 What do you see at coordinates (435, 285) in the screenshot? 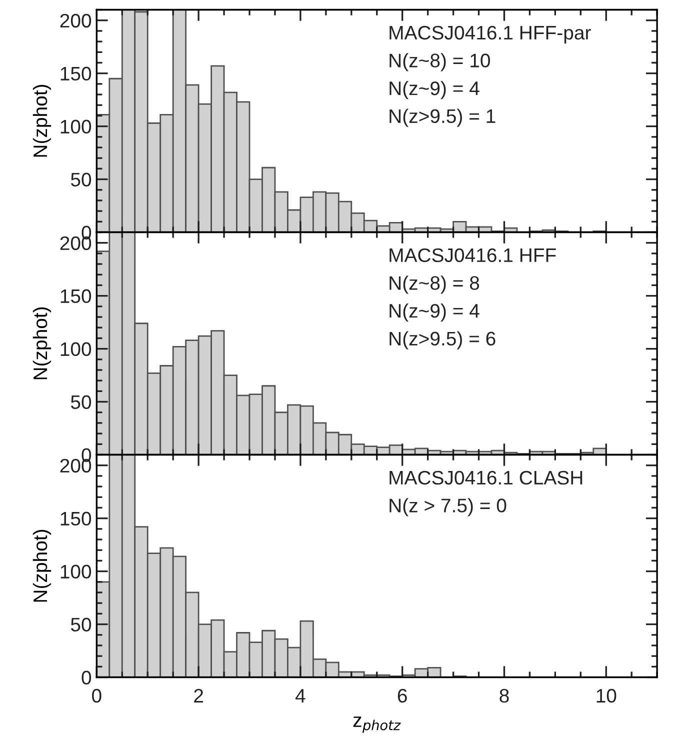
I see `annotation: N(z~8) = 8` at bounding box center [435, 285].